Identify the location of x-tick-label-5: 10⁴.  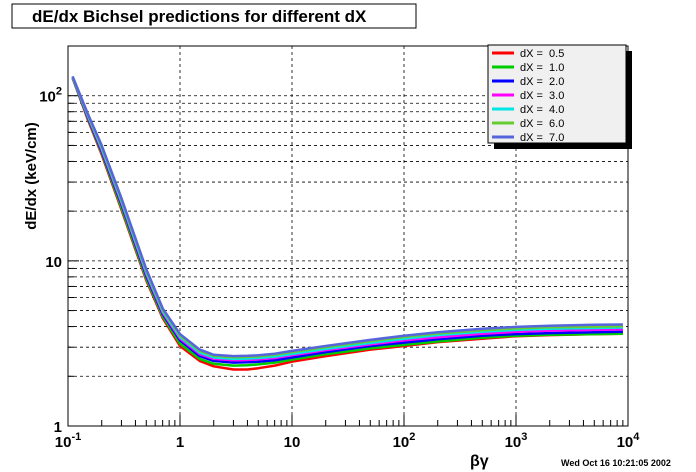
(629, 441).